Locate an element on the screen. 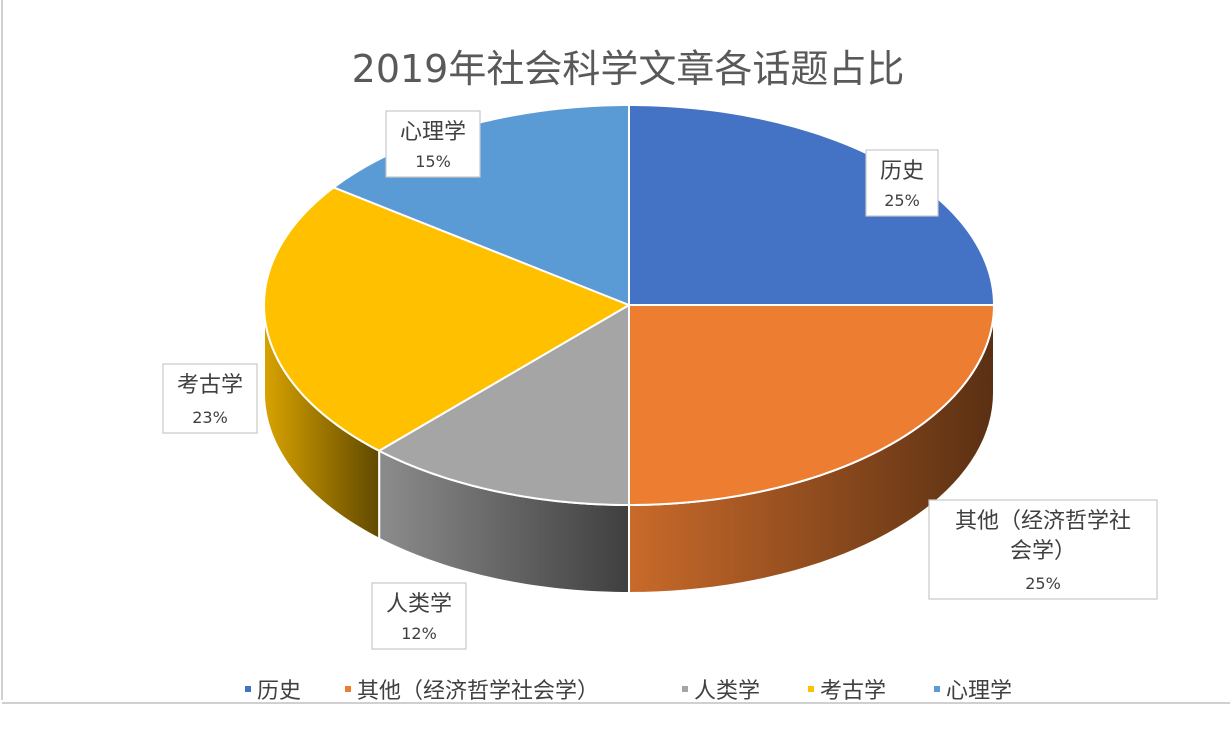 The width and height of the screenshot is (1230, 732). legend-item-0: 历史 is located at coordinates (273, 691).